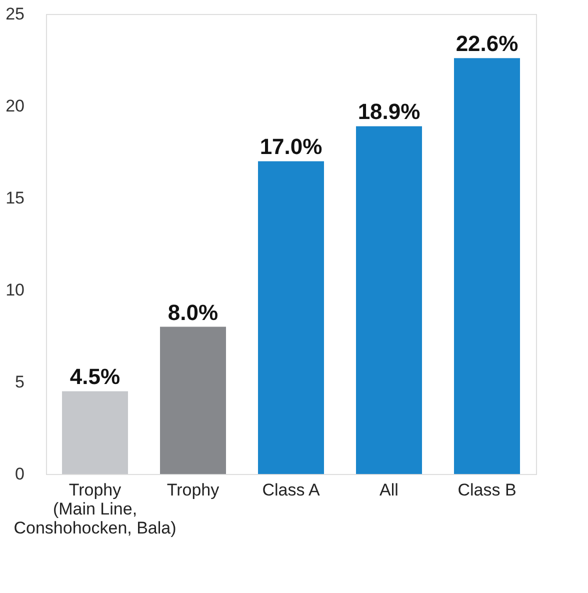  I want to click on y-tick-label: 5, so click(19, 382).